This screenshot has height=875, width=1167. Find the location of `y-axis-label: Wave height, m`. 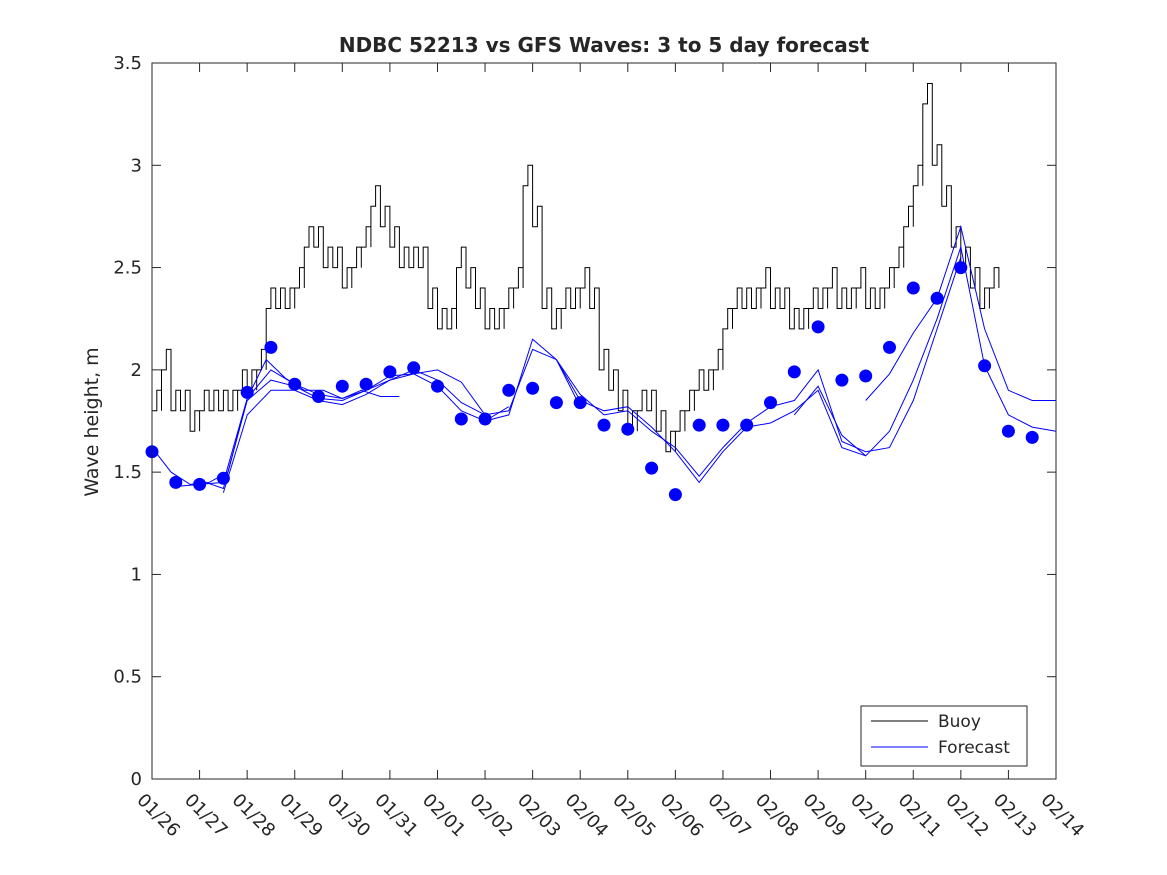

y-axis-label: Wave height, m is located at coordinates (92, 421).